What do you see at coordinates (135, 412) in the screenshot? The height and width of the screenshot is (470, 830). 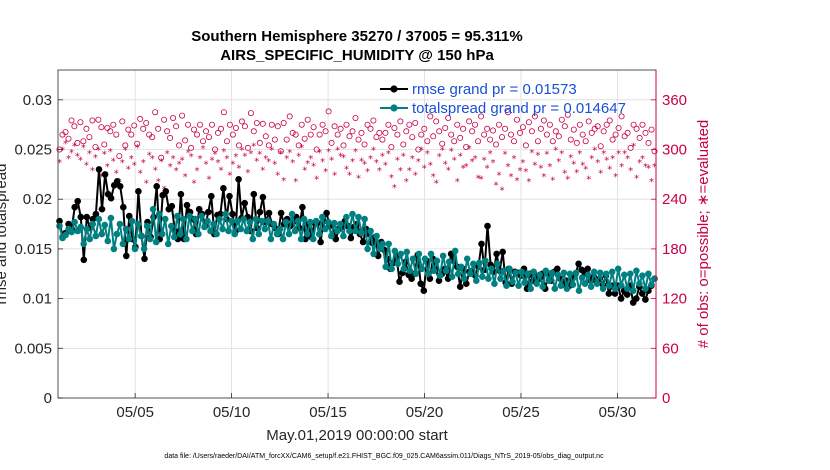 I see `x-tick-label: 05/05` at bounding box center [135, 412].